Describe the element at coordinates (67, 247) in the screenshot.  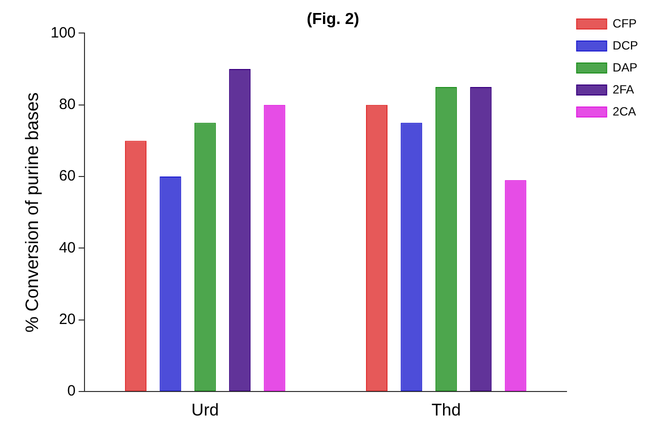
I see `y-tick-label: 40` at that location.